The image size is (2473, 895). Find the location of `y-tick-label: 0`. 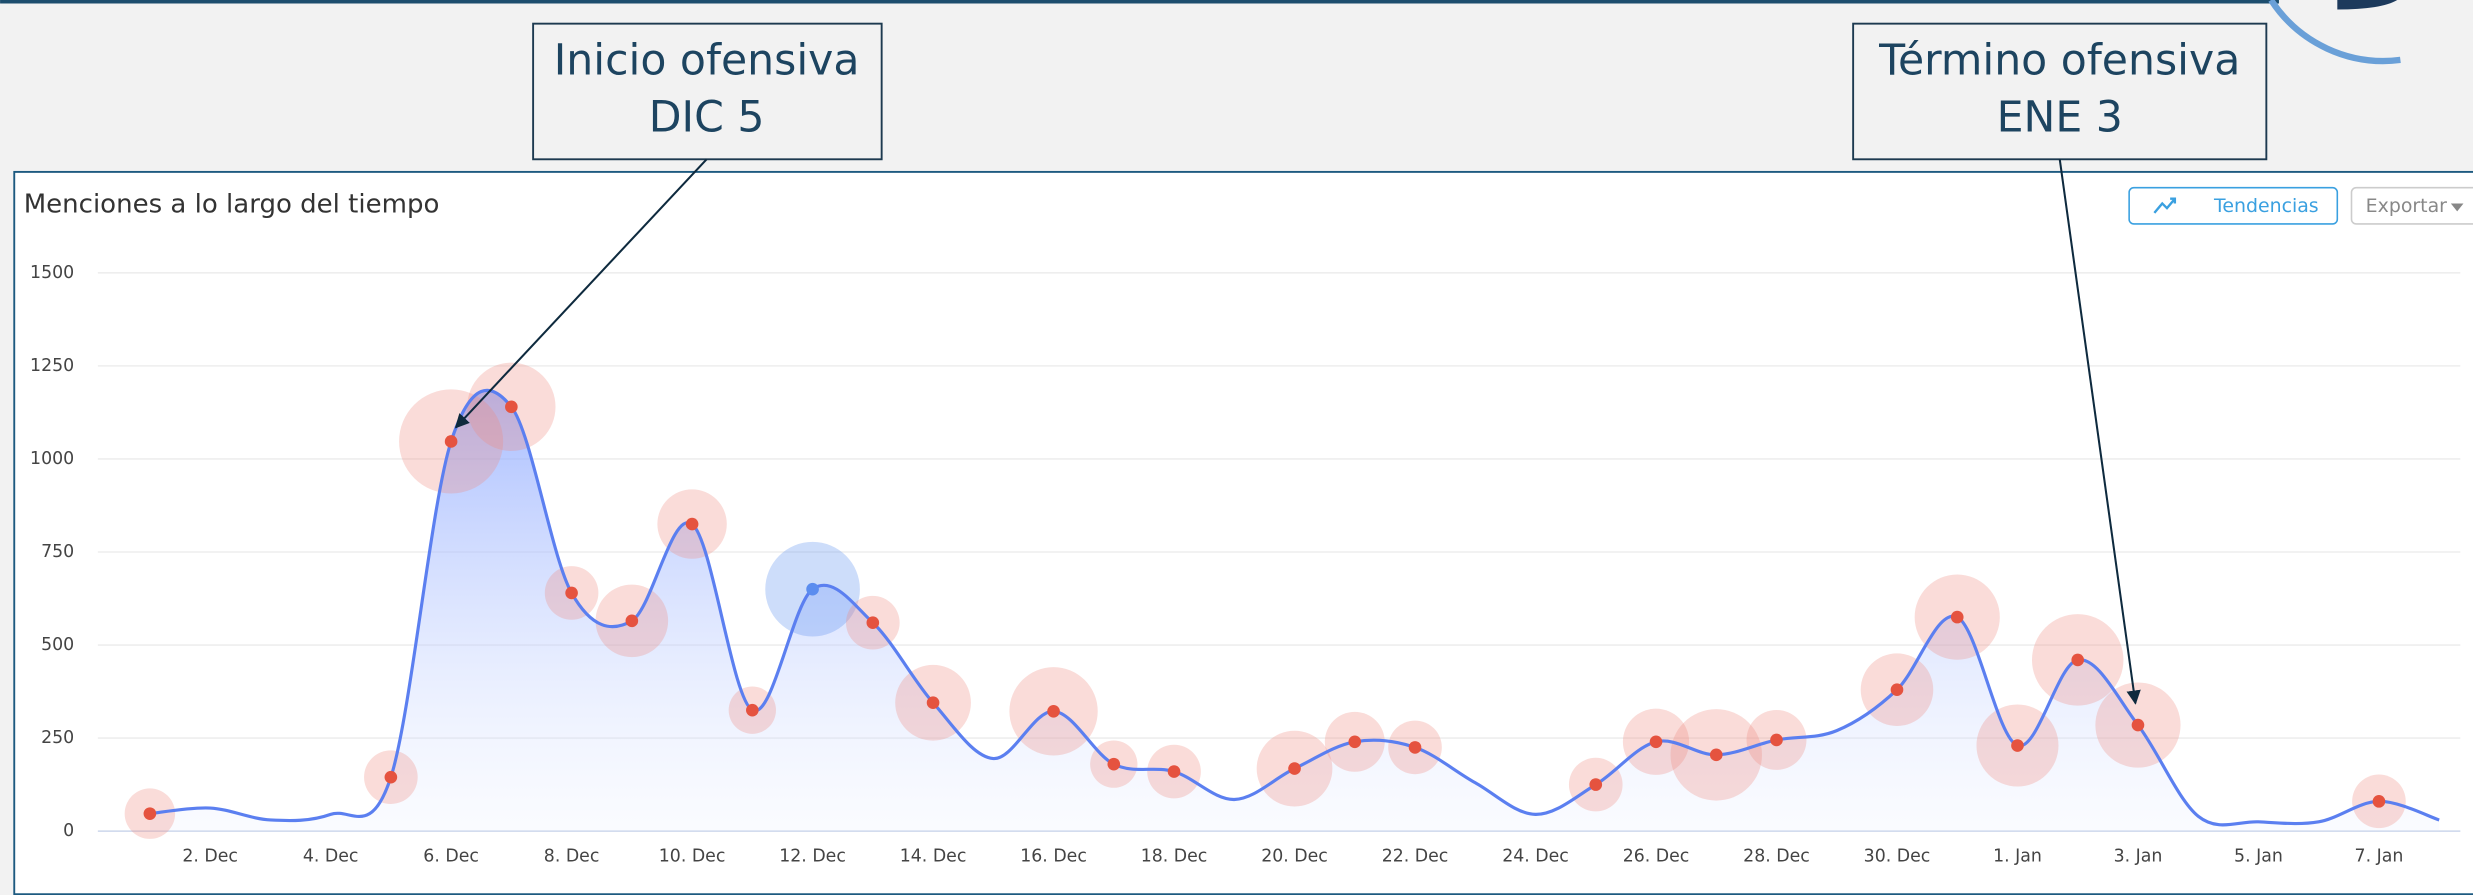

y-tick-label: 0 is located at coordinates (68, 831).